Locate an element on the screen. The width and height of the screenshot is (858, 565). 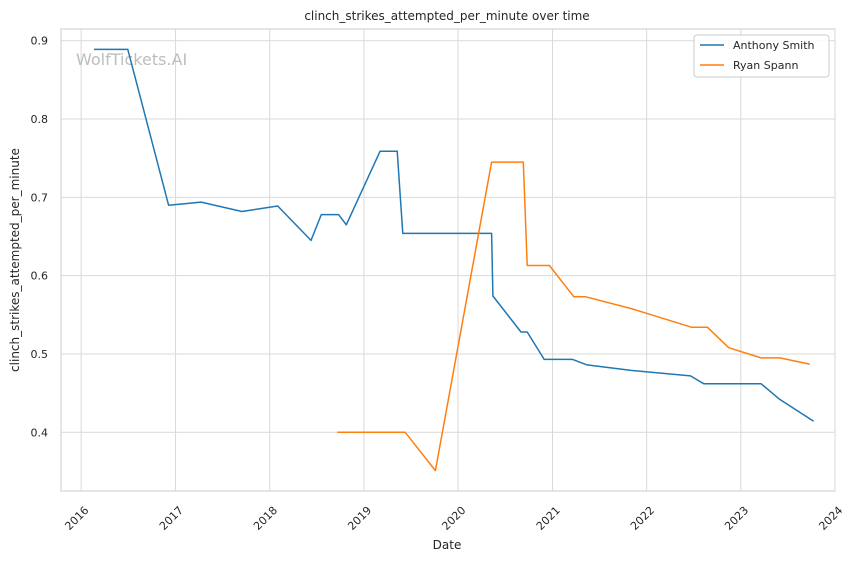
y-axis-label: clinch_strikes_attempted_per_minute is located at coordinates (15, 260).